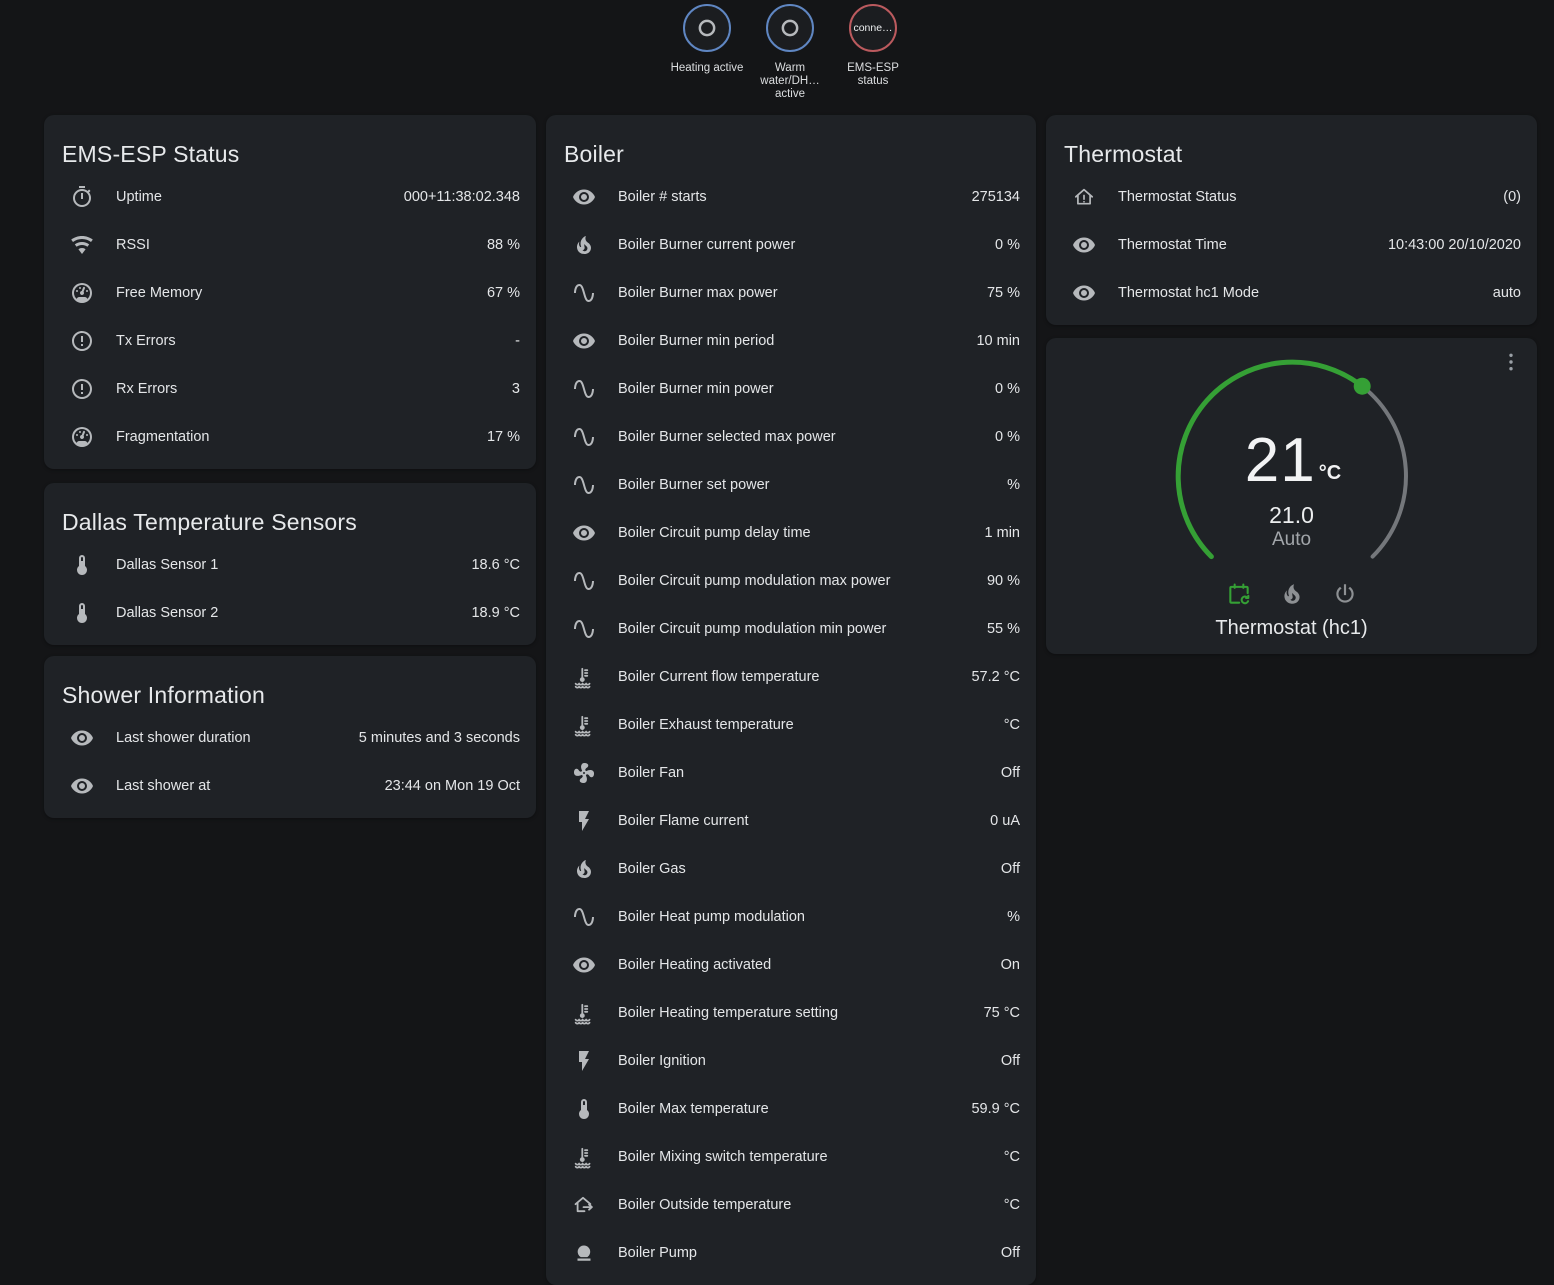 Image resolution: width=1554 pixels, height=1285 pixels. I want to click on alert-circle-icon, so click(82, 389).